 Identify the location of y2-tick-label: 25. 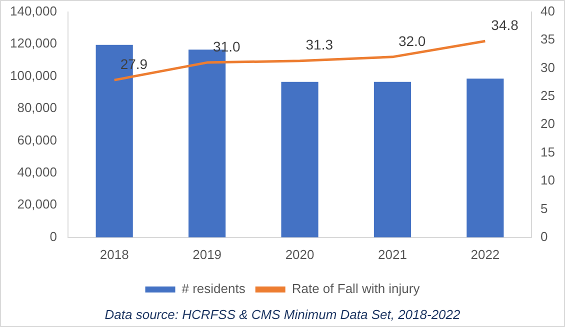
(548, 95).